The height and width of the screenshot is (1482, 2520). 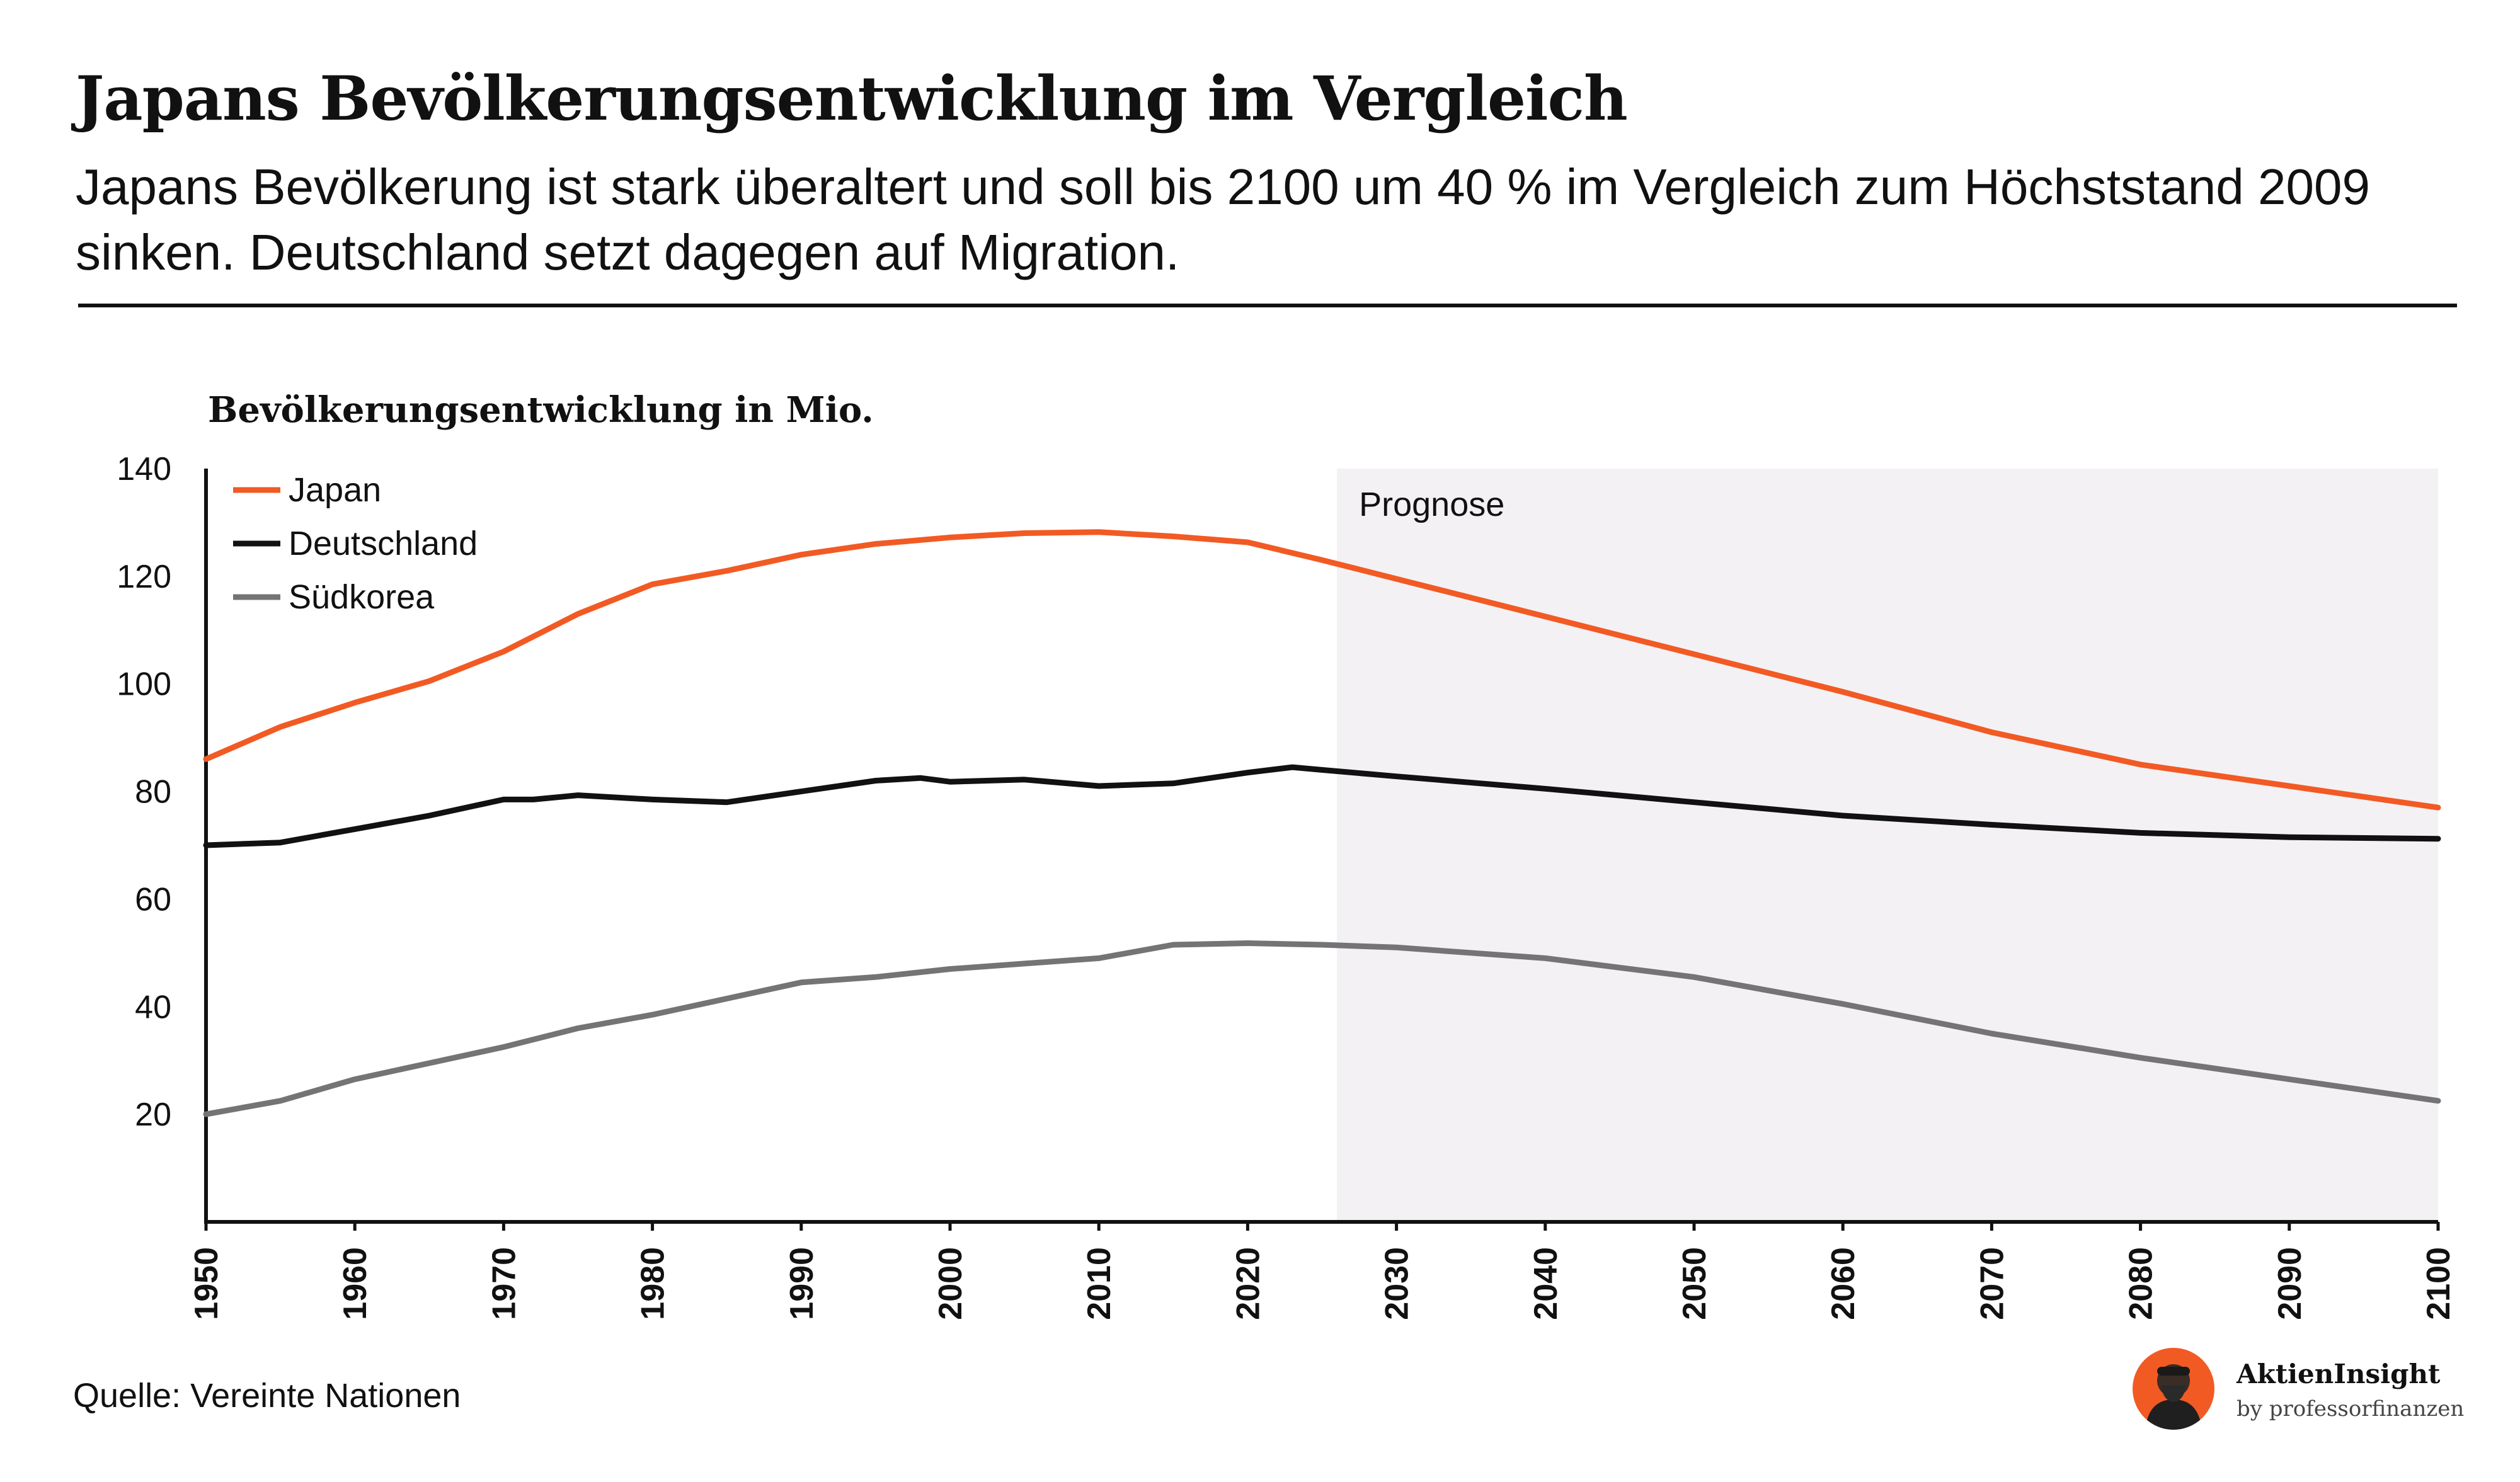 What do you see at coordinates (144, 469) in the screenshot?
I see `y-tick-label: 140` at bounding box center [144, 469].